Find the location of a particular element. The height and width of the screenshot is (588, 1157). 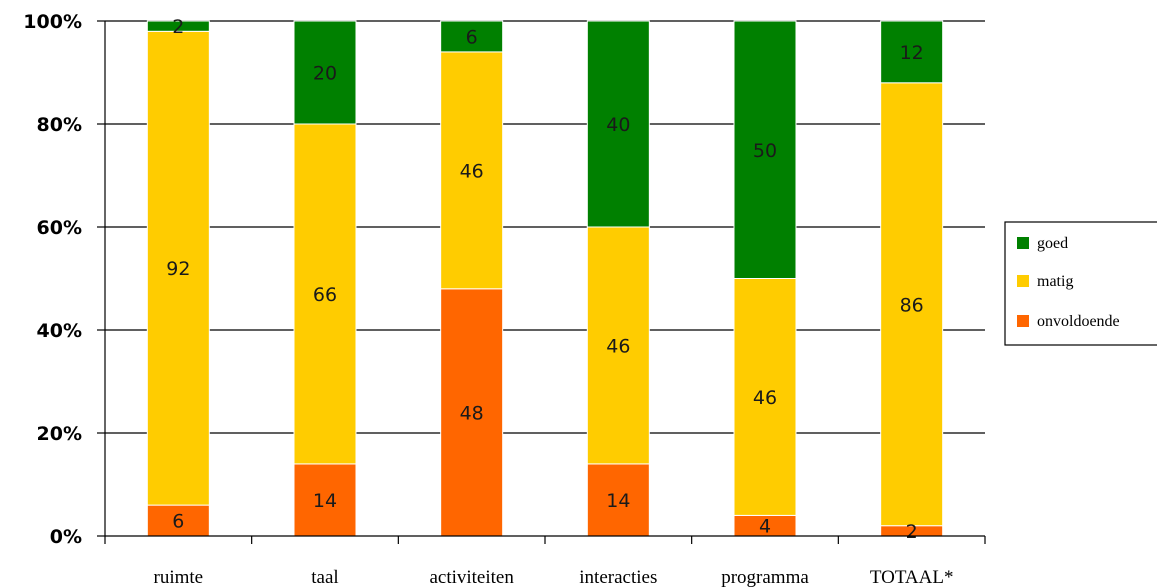

data-label-goed: 2 is located at coordinates (178, 27).